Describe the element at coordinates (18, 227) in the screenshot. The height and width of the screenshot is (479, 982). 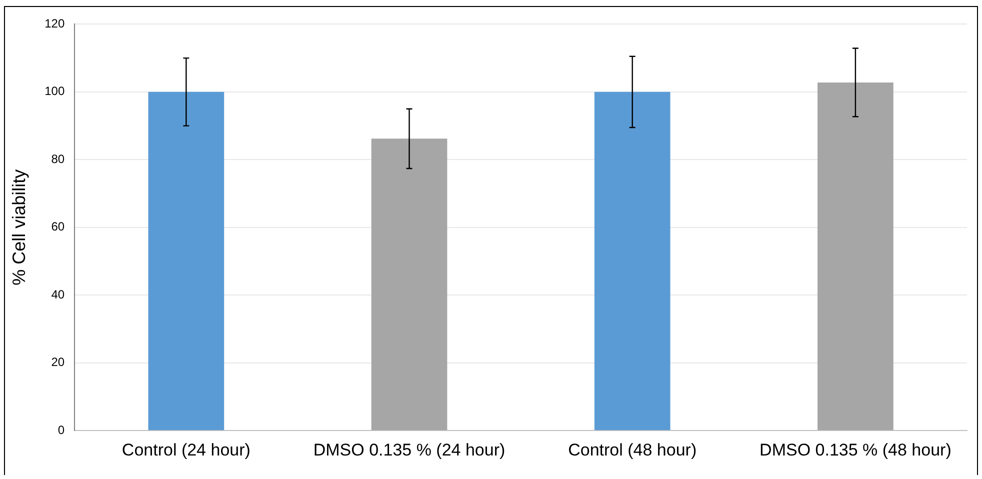
I see `y-axis-title: % Cell viability` at that location.